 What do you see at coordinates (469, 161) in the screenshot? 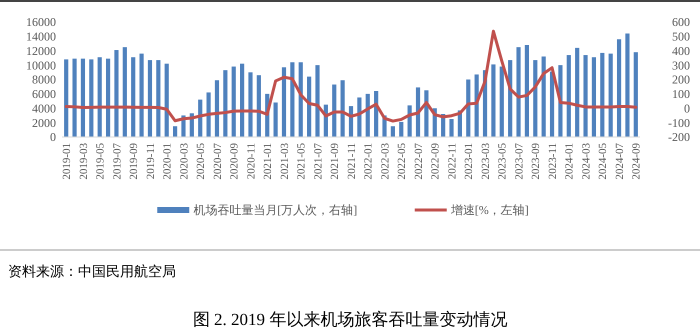
I see `x-tick-label: 2023-01` at bounding box center [469, 161].